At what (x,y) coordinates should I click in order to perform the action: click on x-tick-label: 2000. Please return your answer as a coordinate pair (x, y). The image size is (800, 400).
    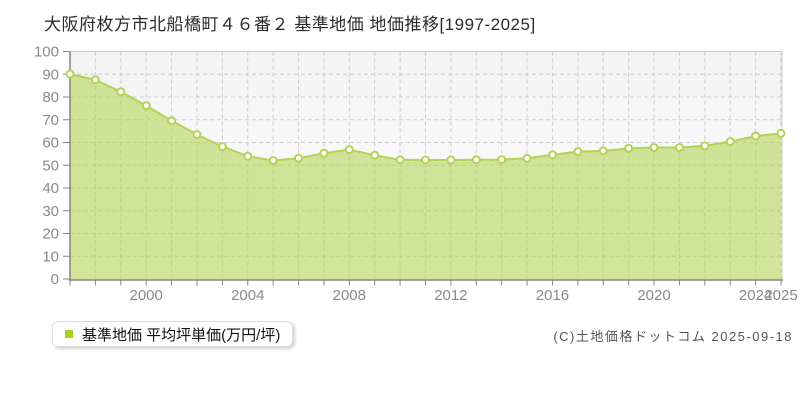
    Looking at the image, I should click on (145, 295).